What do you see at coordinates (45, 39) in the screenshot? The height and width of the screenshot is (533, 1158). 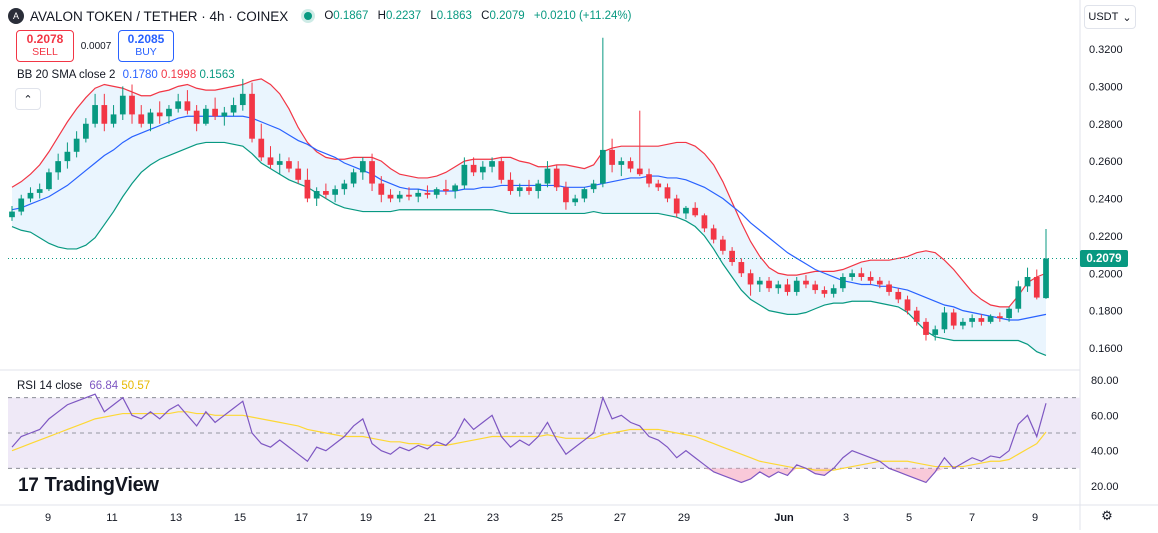 I see `sell-price: 0.2078` at bounding box center [45, 39].